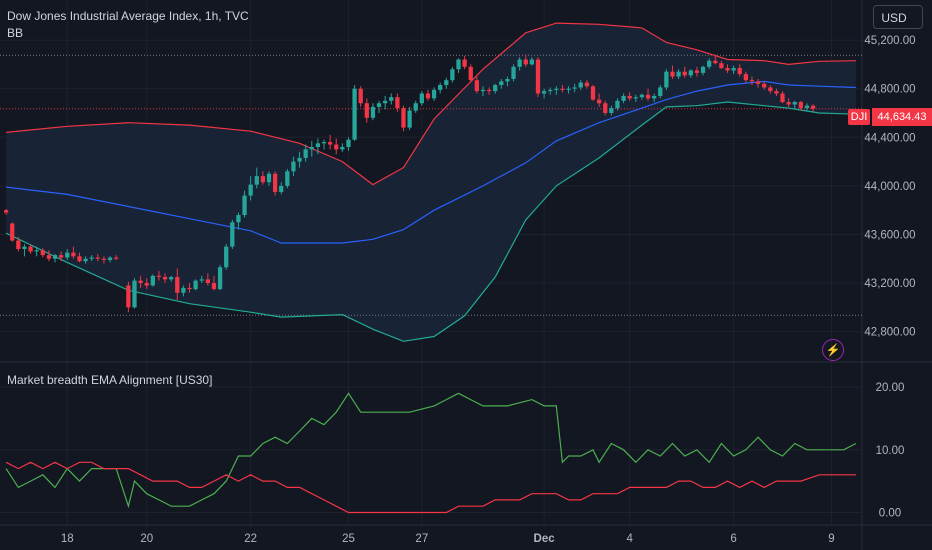 Image resolution: width=932 pixels, height=550 pixels. What do you see at coordinates (448, 539) in the screenshot?
I see `time-axis: 18 20 22 25 27 Dec 4 6 9` at bounding box center [448, 539].